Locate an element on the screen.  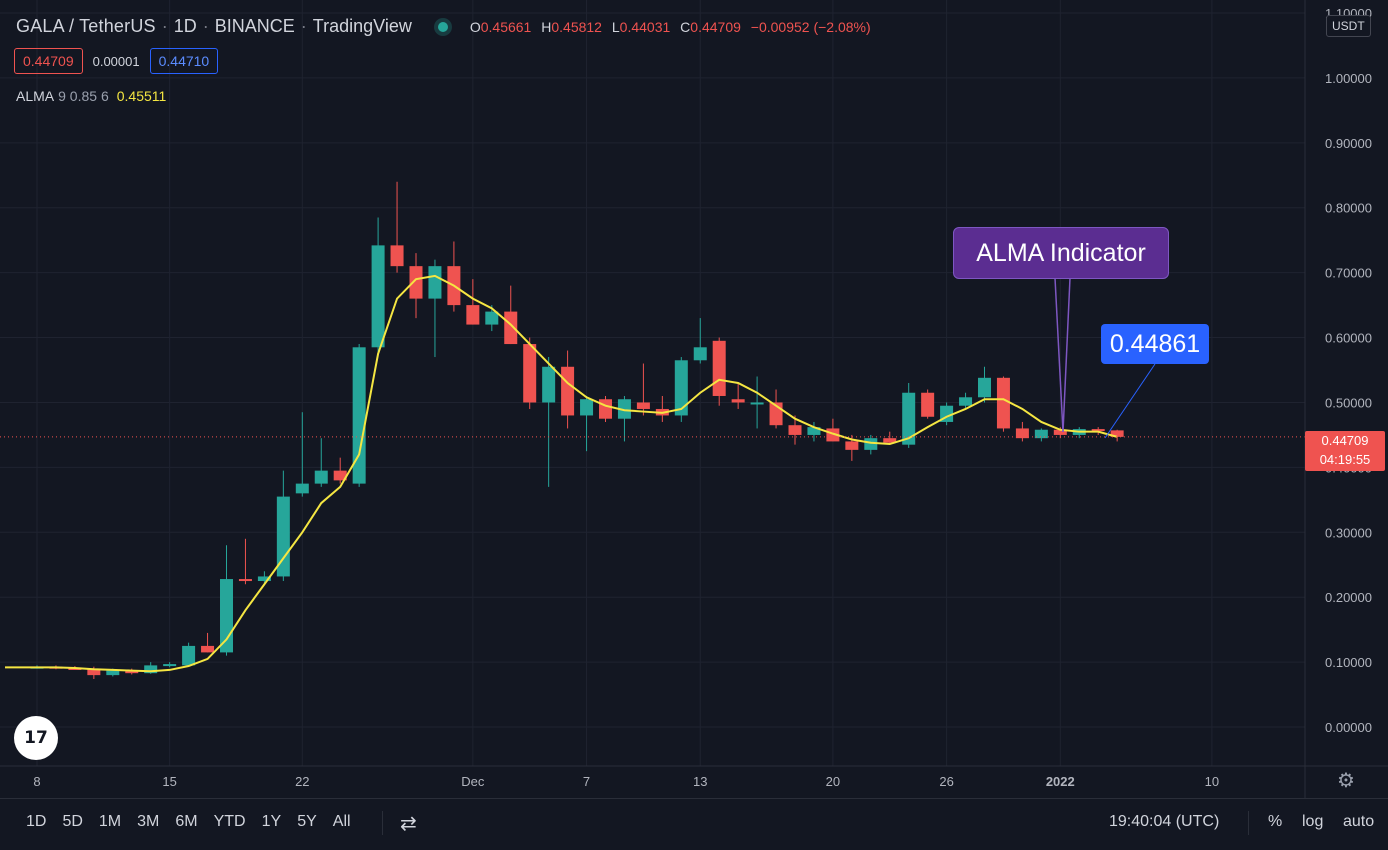
period-5y: 5Y is located at coordinates (307, 821).